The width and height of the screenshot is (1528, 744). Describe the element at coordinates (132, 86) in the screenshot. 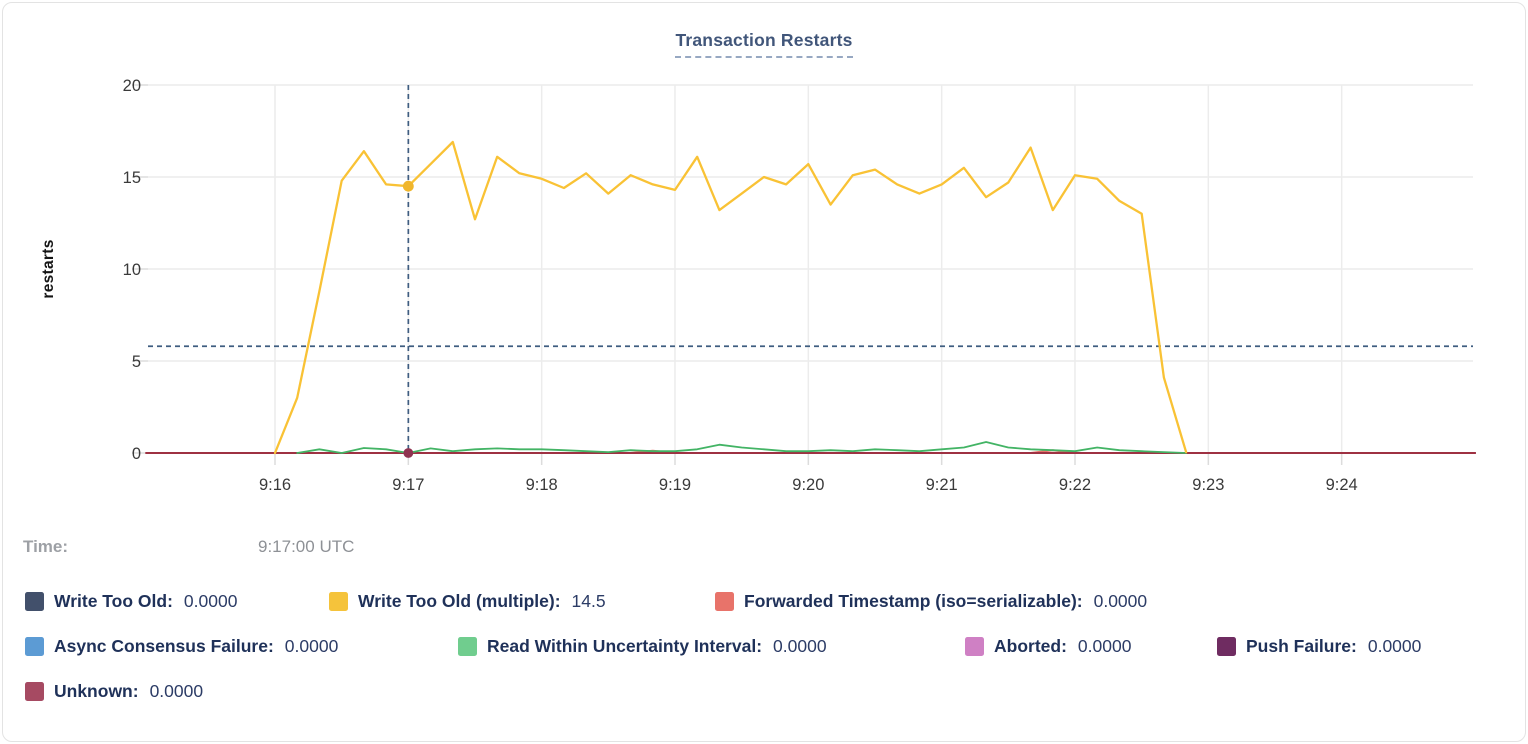

I see `y-tick-label: 20` at that location.